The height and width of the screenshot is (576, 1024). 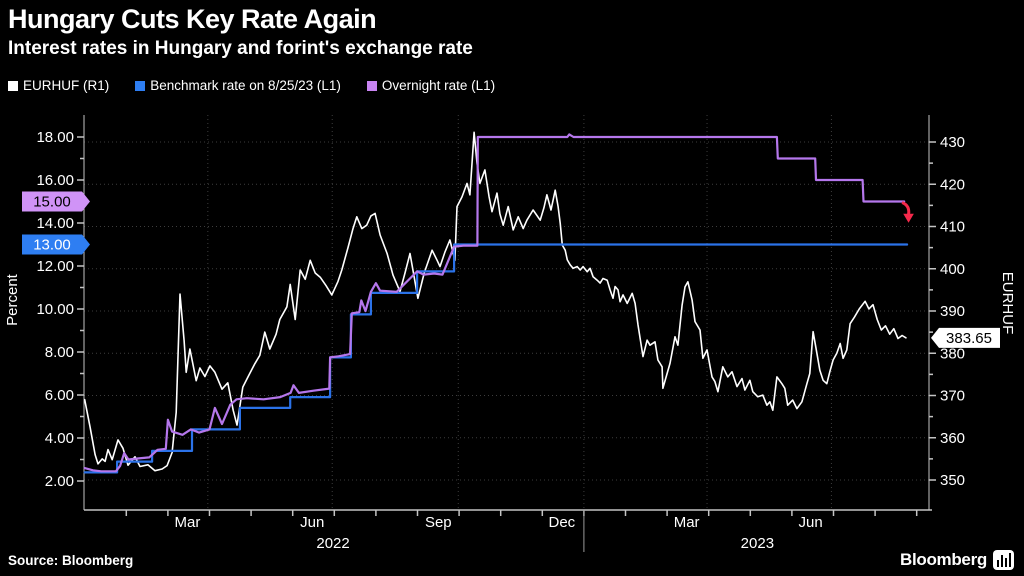 I want to click on svg-text: Dec, so click(x=562, y=522).